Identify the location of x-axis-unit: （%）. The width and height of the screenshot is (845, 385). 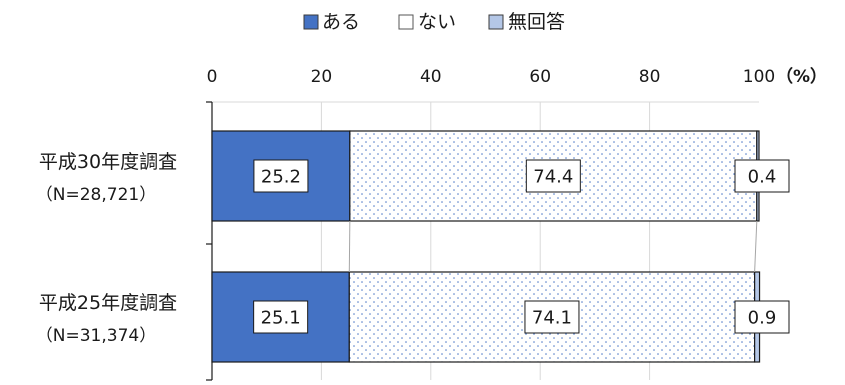
(801, 76).